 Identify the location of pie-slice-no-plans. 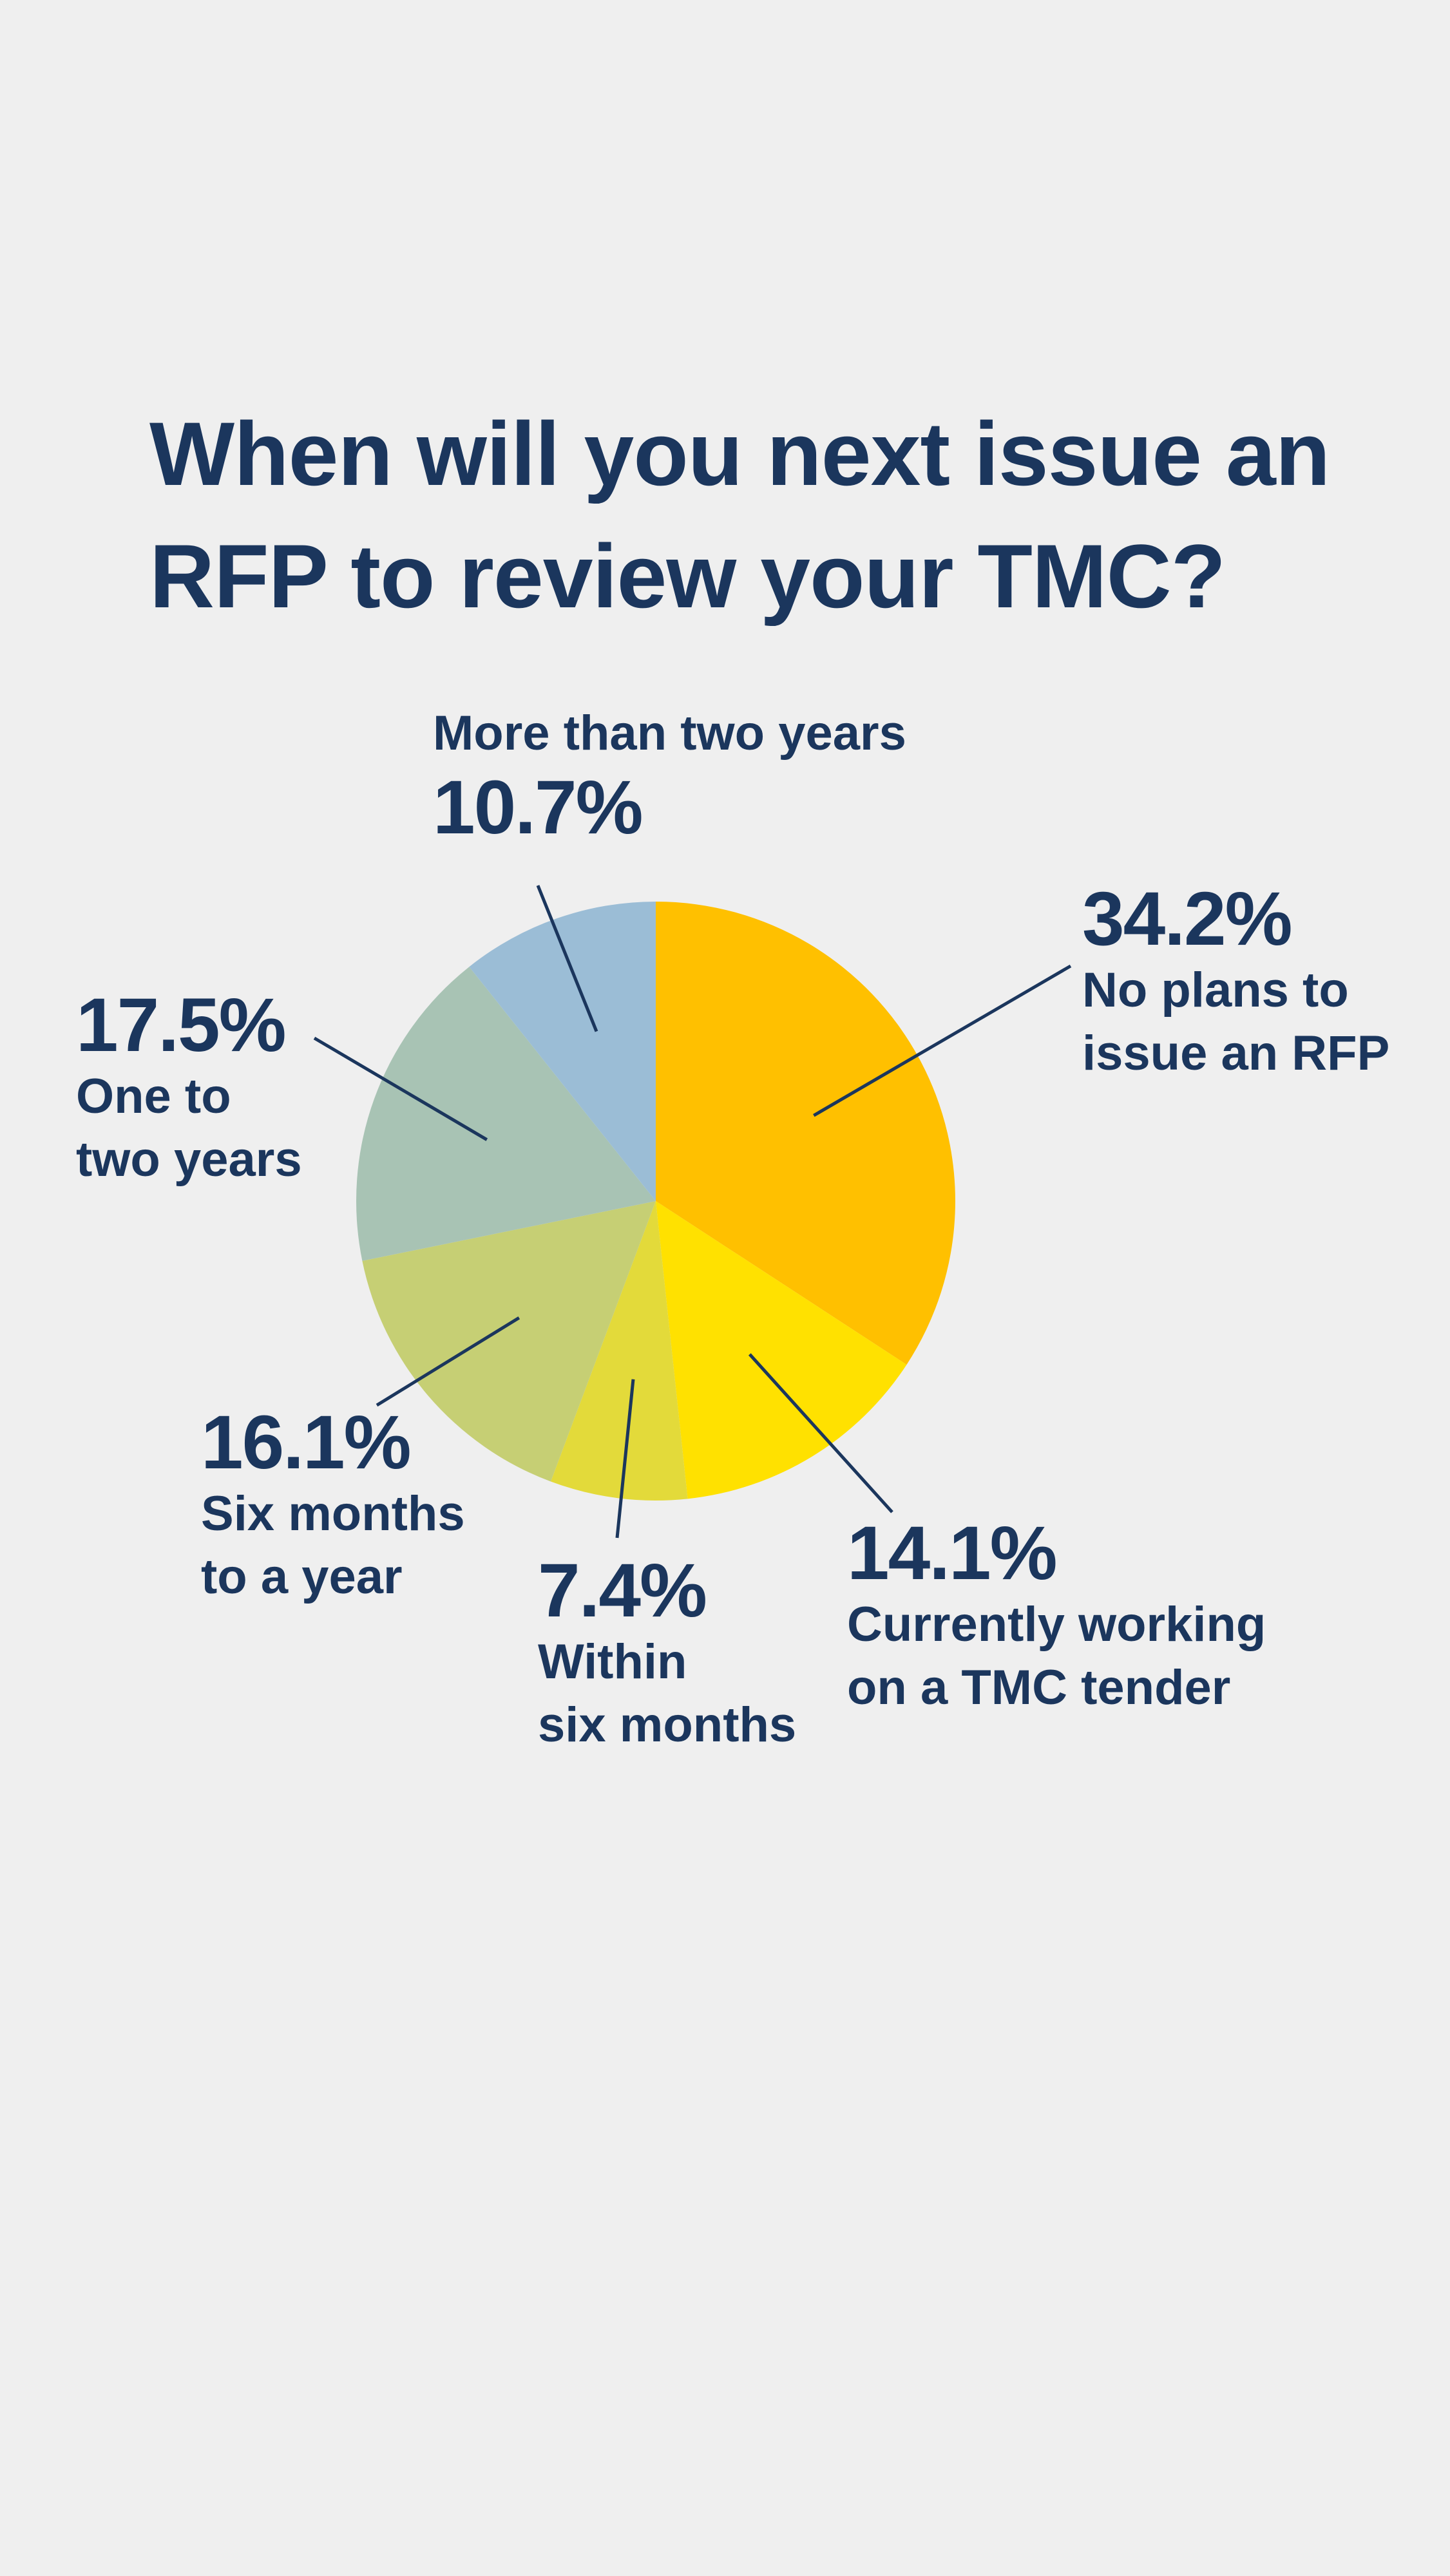
(805, 1133).